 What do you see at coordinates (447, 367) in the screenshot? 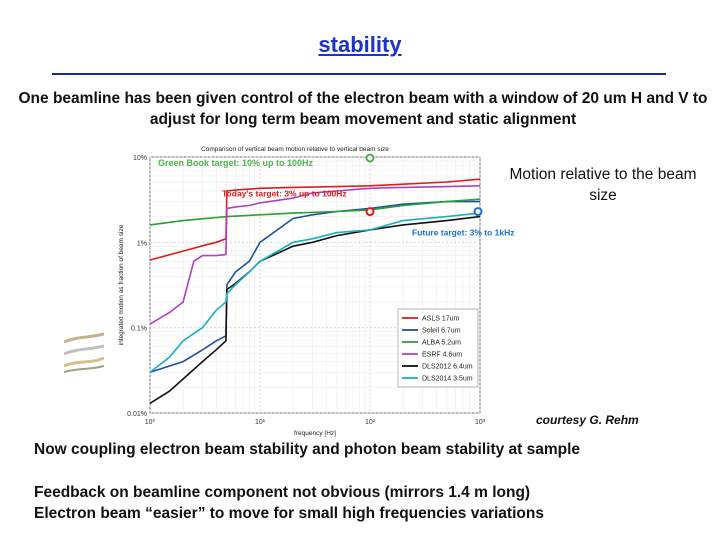
I see `legend-label: DLS2012 6.4um` at bounding box center [447, 367].